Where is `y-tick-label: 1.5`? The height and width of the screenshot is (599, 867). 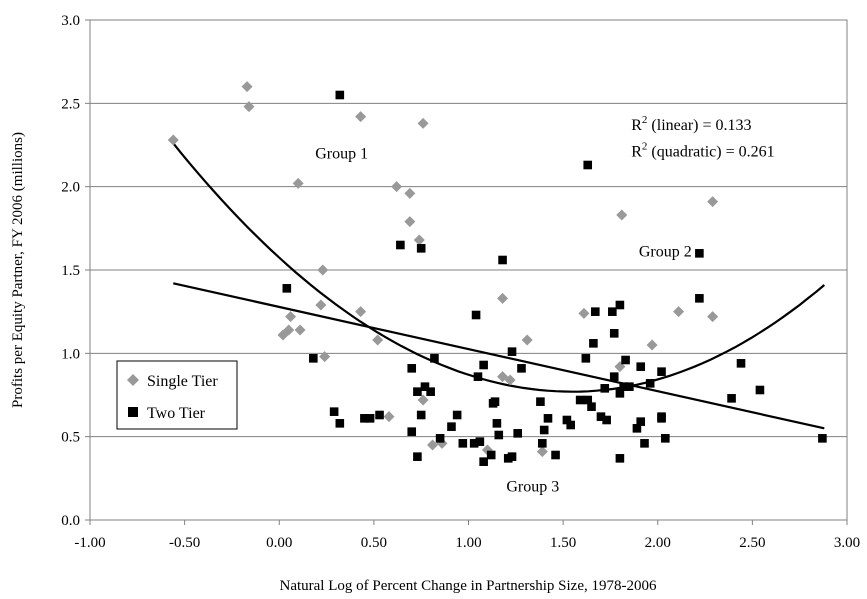 y-tick-label: 1.5 is located at coordinates (70, 271).